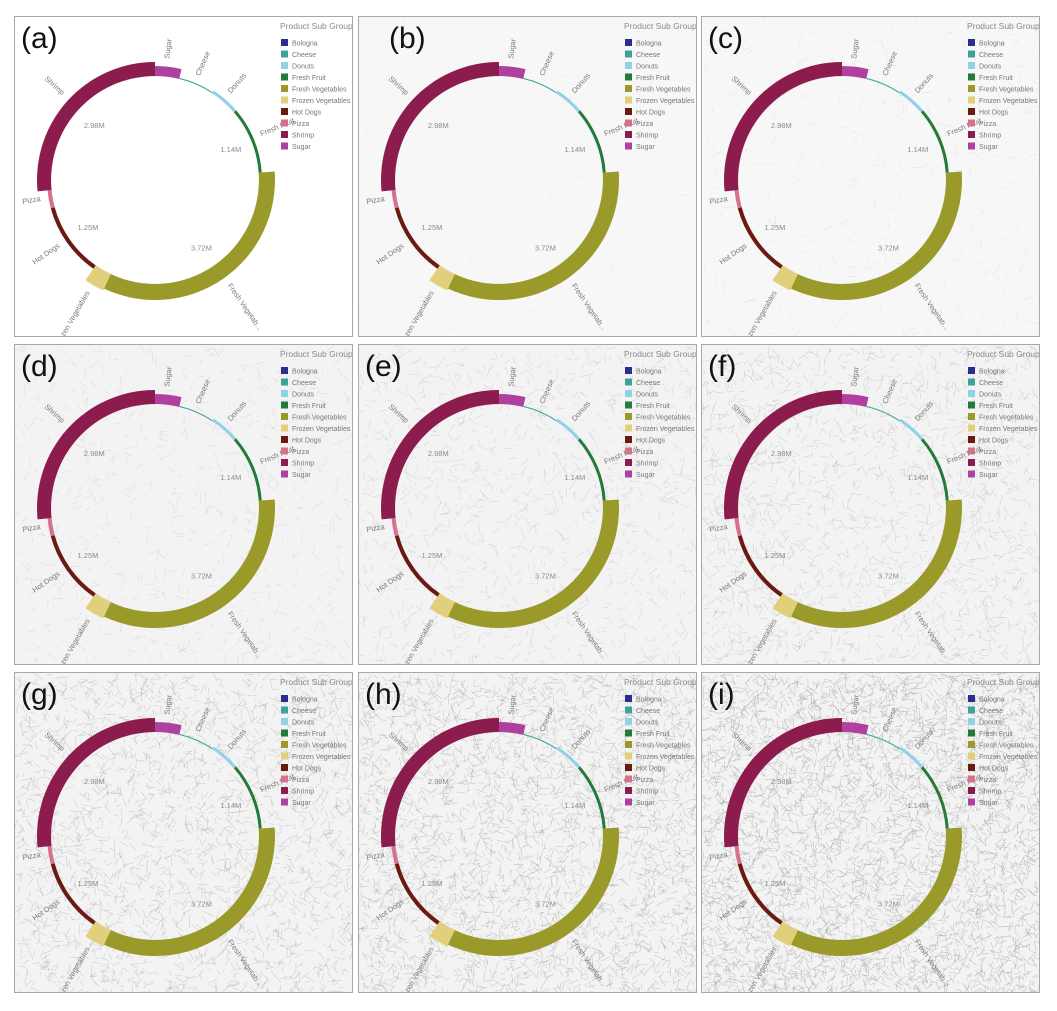 Image resolution: width=1057 pixels, height=1011 pixels. Describe the element at coordinates (911, 429) in the screenshot. I see `slice-donuts` at that location.